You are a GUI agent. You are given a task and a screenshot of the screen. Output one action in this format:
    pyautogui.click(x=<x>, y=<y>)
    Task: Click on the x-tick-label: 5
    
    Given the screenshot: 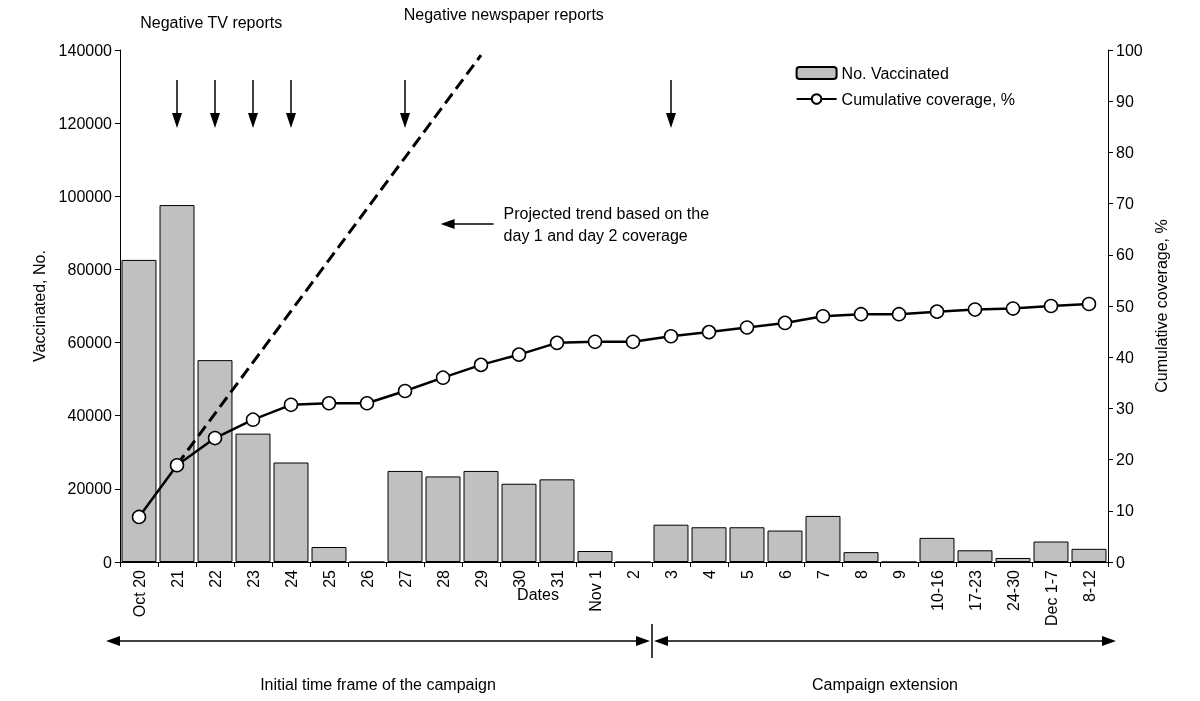 What is the action you would take?
    pyautogui.click(x=747, y=574)
    